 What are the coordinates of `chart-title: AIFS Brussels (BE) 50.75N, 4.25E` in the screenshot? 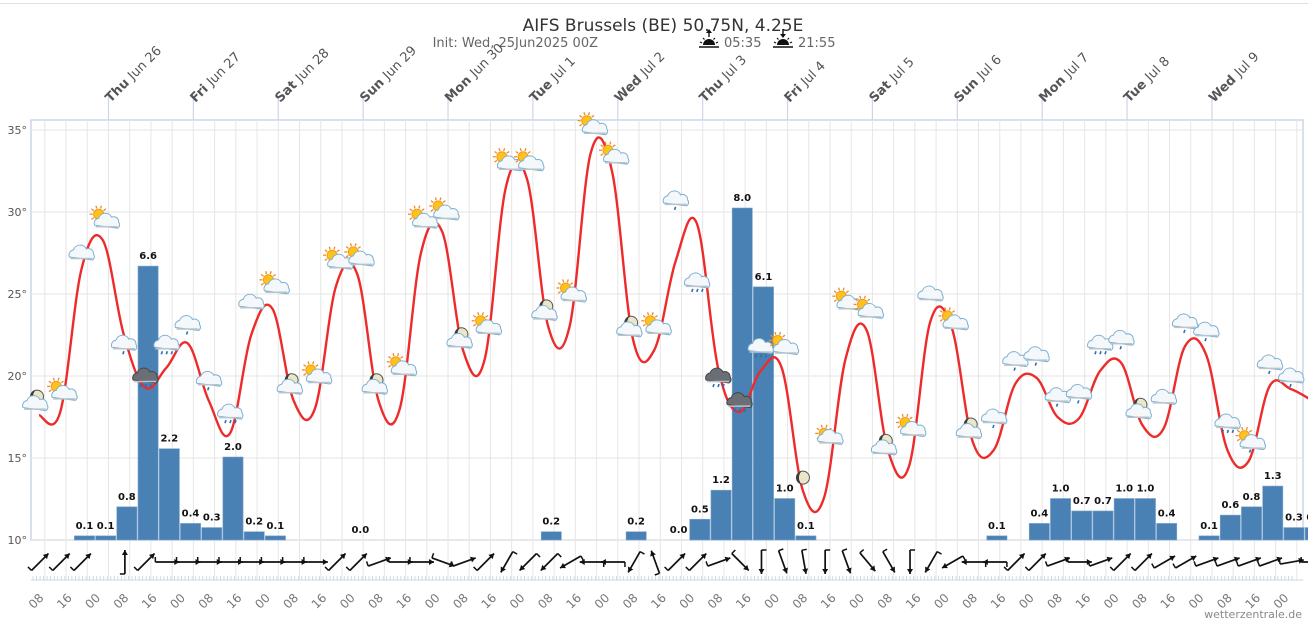 It's located at (663, 26).